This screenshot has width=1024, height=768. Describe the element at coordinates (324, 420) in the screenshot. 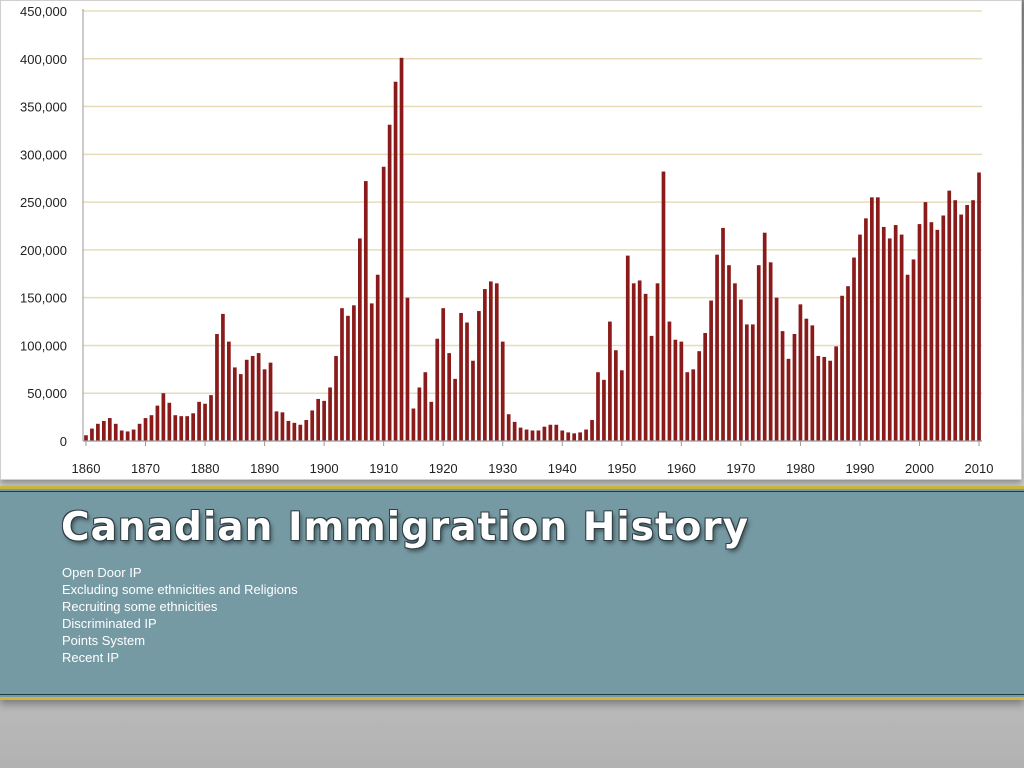

I see `bar-1900` at that location.